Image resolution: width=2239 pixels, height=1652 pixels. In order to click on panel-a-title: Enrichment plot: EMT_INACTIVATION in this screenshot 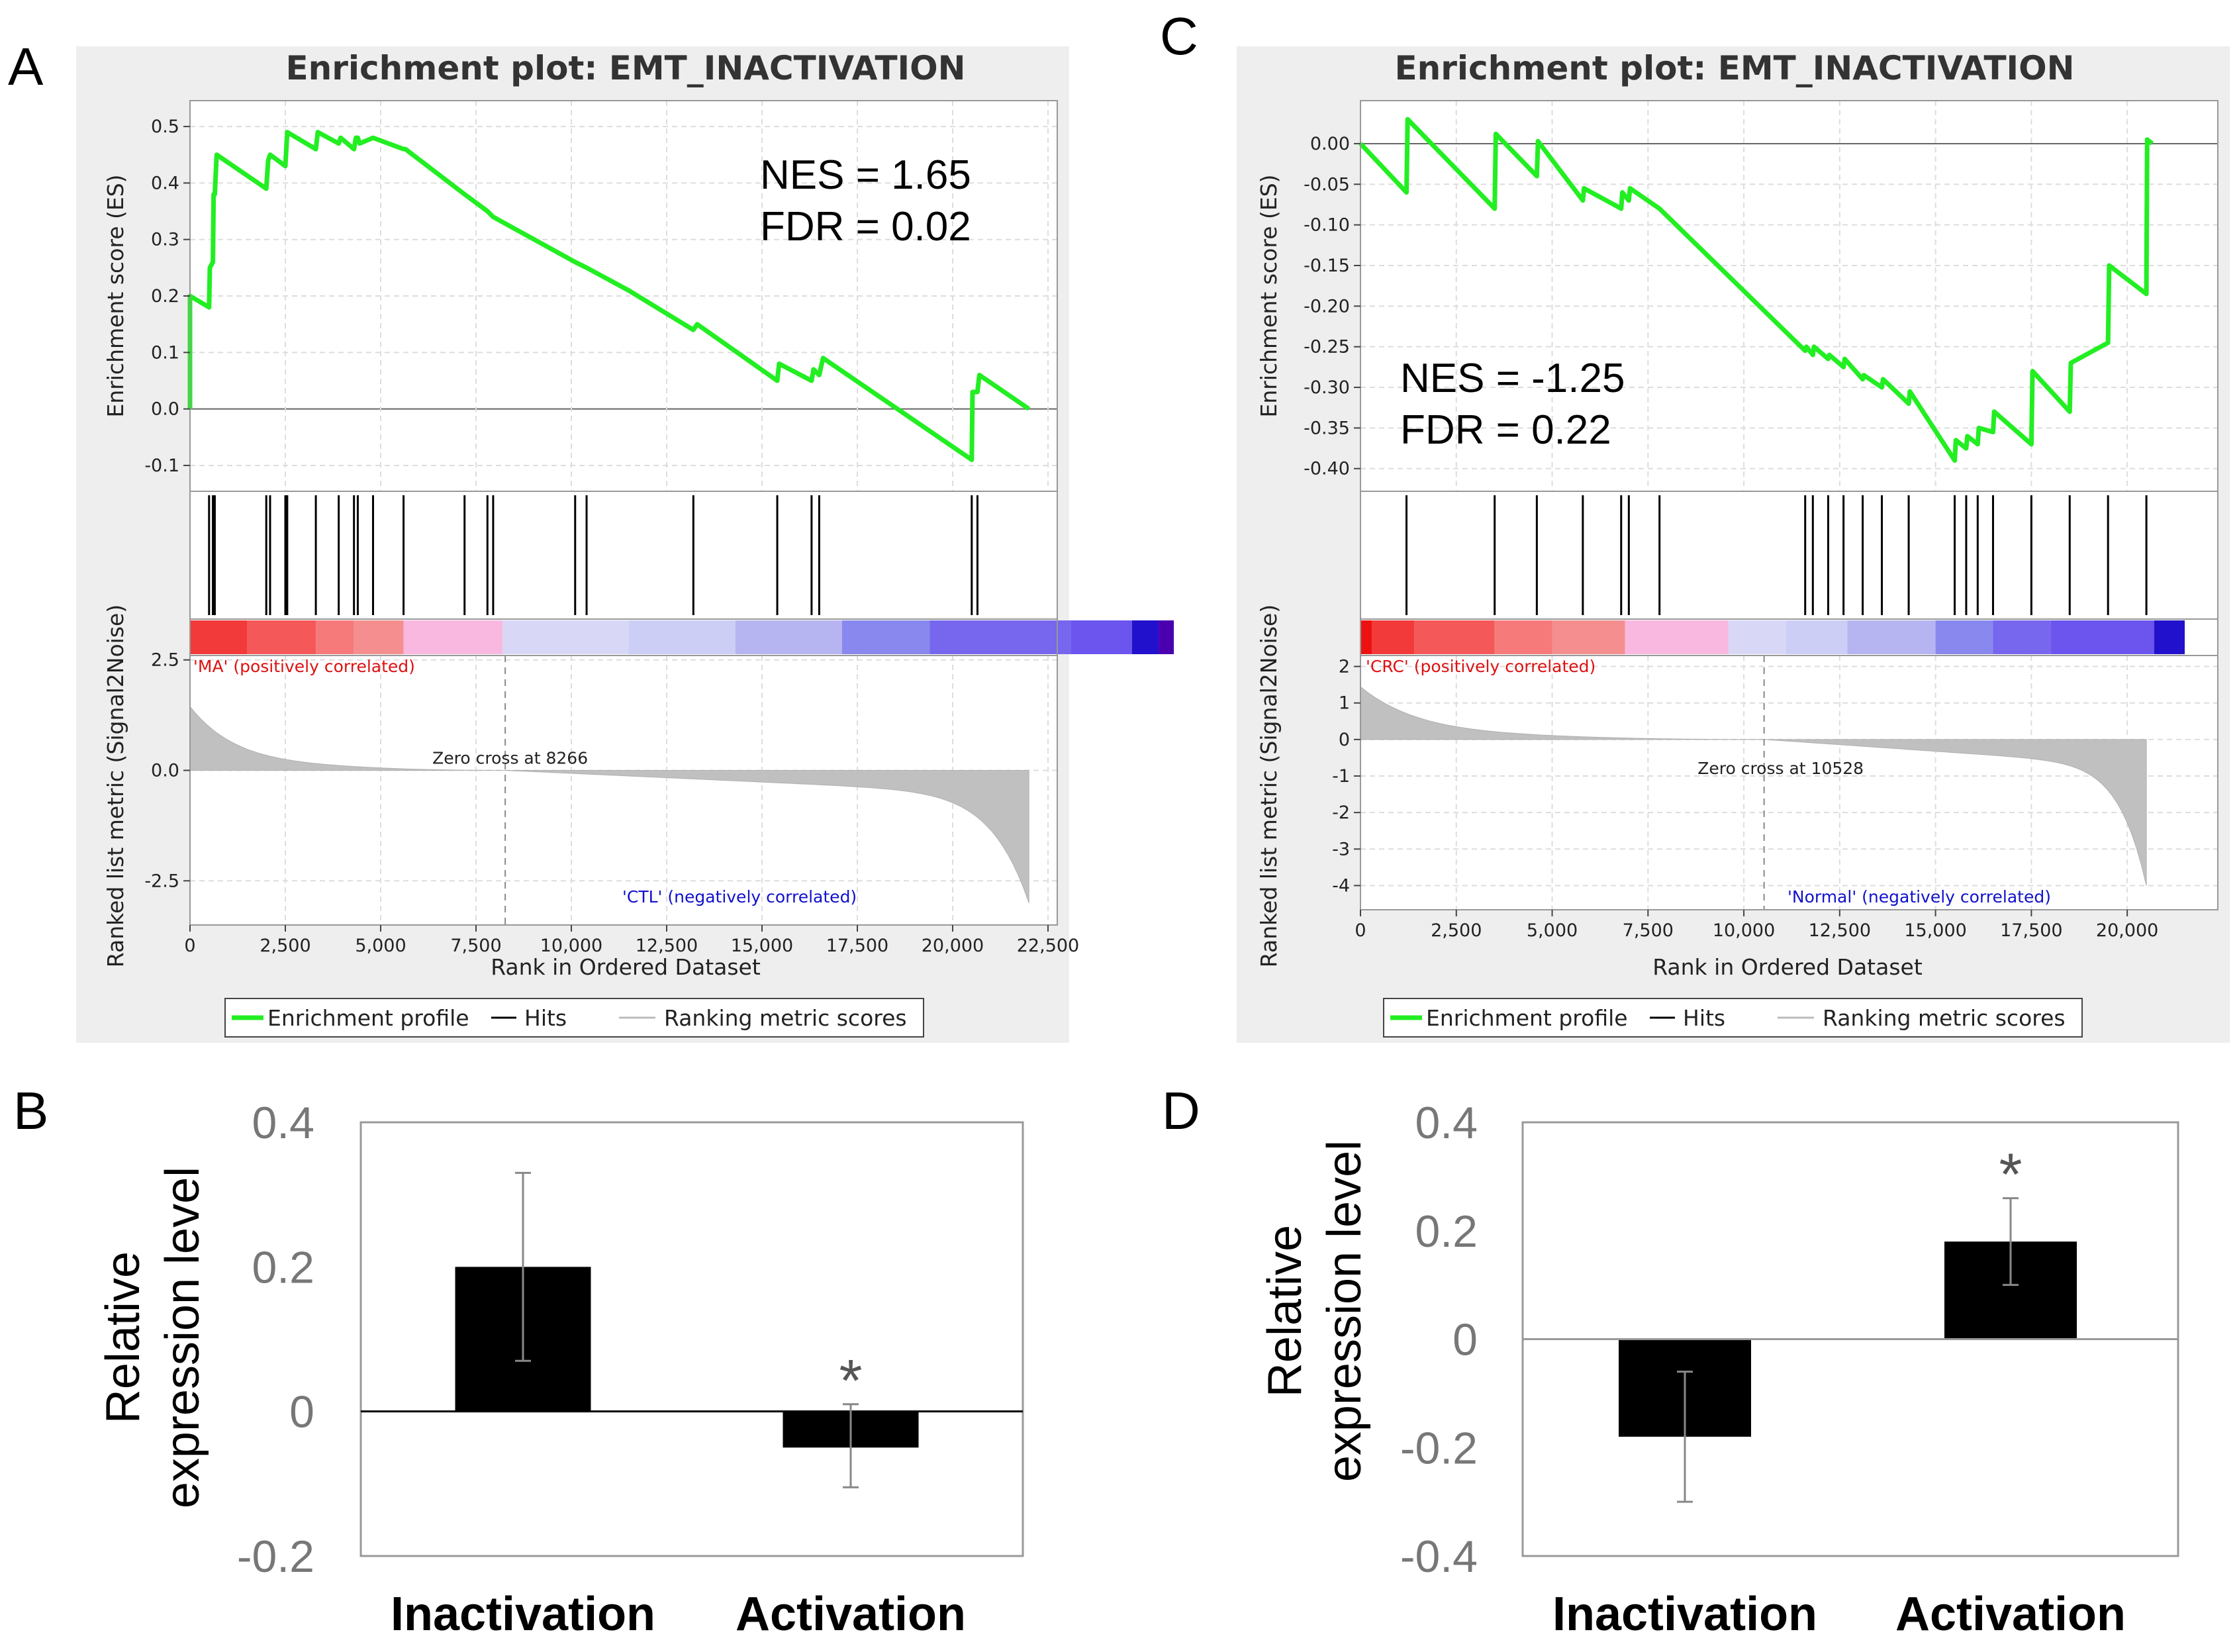, I will do `click(625, 68)`.